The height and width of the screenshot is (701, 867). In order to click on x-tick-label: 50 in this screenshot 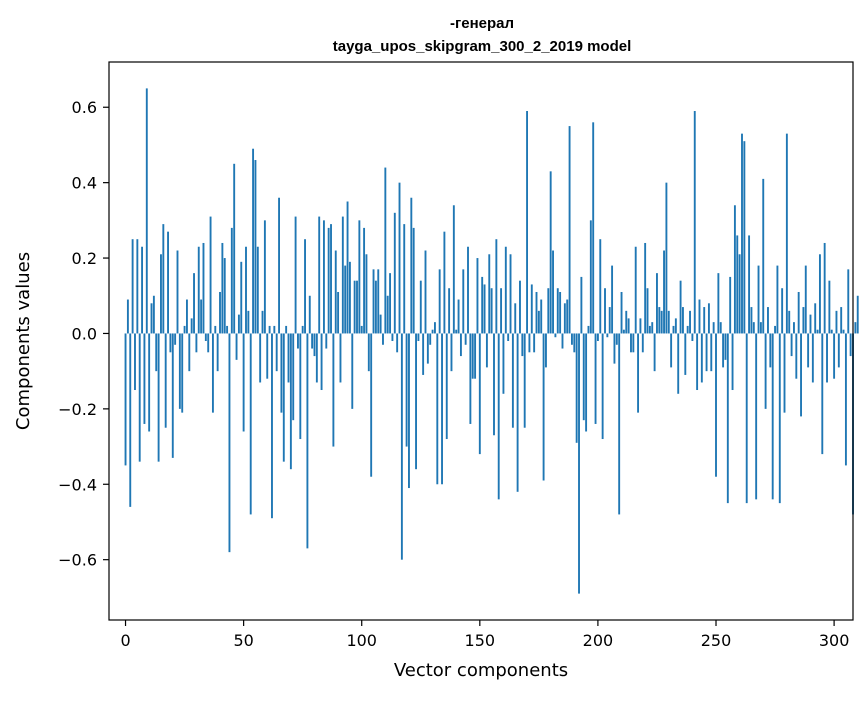, I will do `click(243, 640)`.